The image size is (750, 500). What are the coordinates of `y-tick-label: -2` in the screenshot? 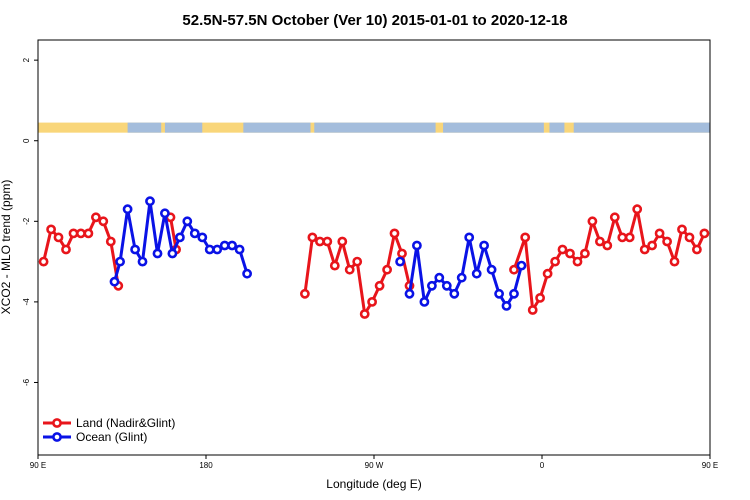 It's located at (26, 221).